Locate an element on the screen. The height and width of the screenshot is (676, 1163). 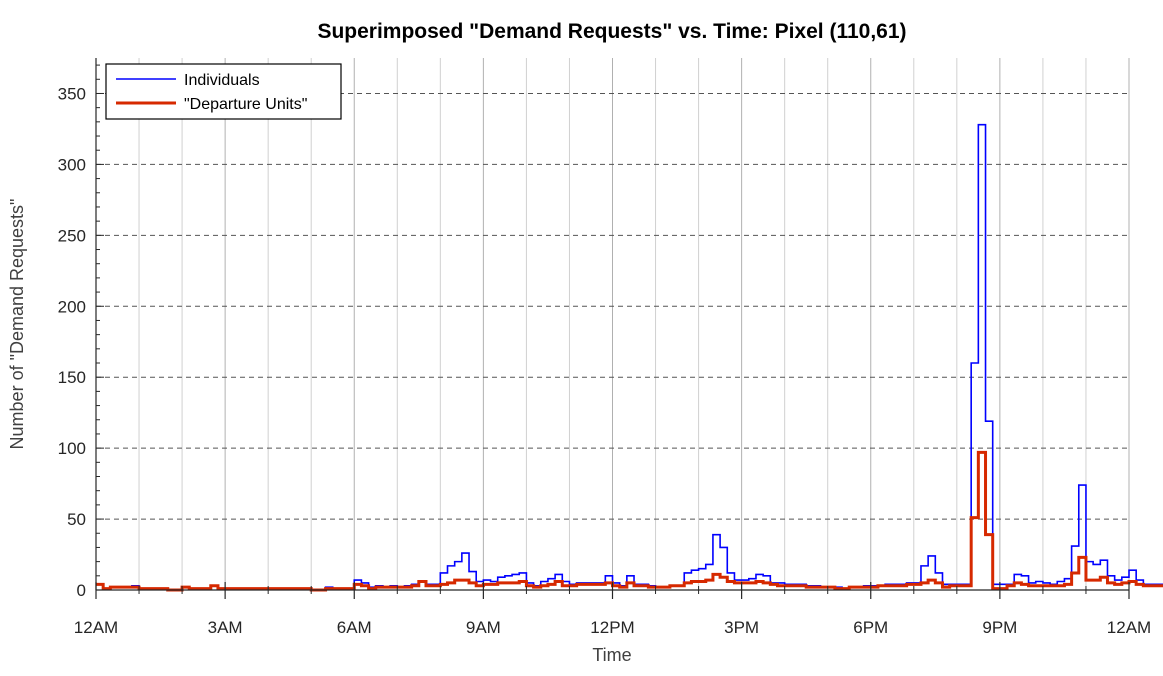
y-tick-label: 50 is located at coordinates (76, 519).